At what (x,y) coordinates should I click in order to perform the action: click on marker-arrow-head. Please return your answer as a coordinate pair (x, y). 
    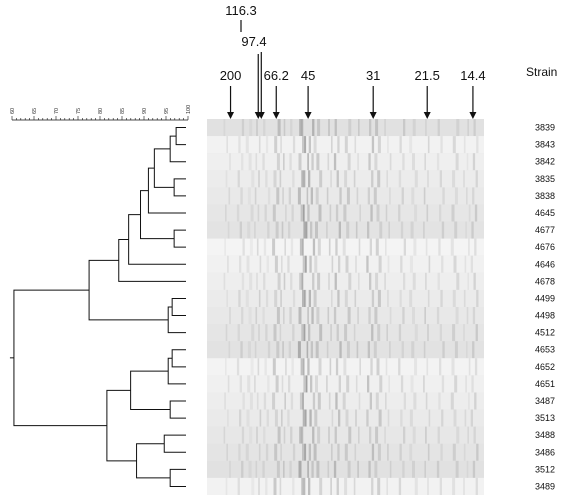
    Looking at the image, I should click on (373, 115).